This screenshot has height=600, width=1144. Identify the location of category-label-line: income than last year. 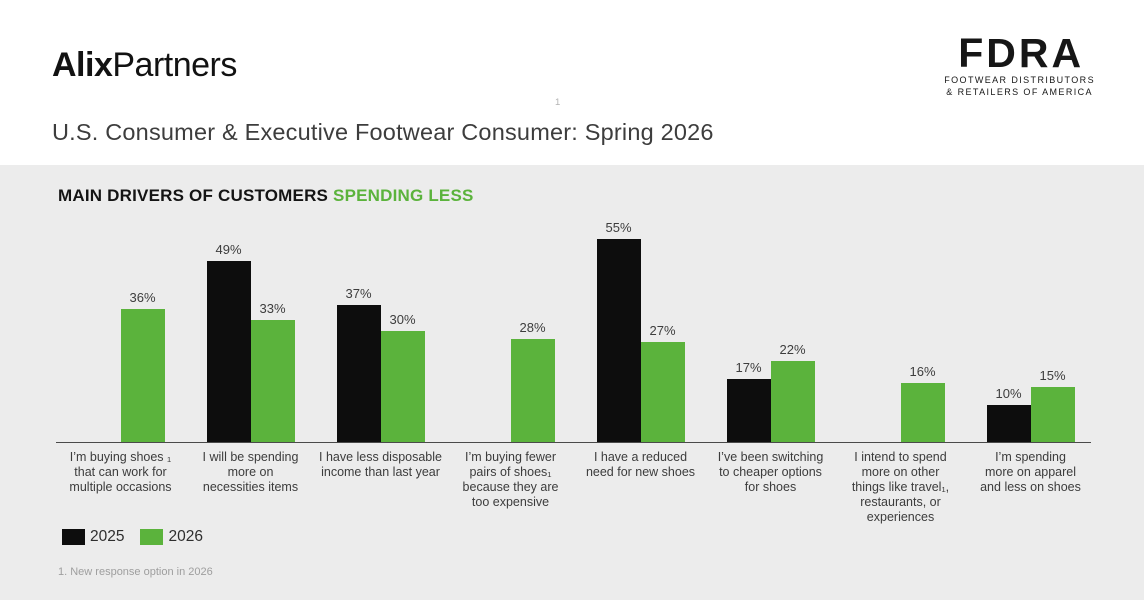
(380, 472).